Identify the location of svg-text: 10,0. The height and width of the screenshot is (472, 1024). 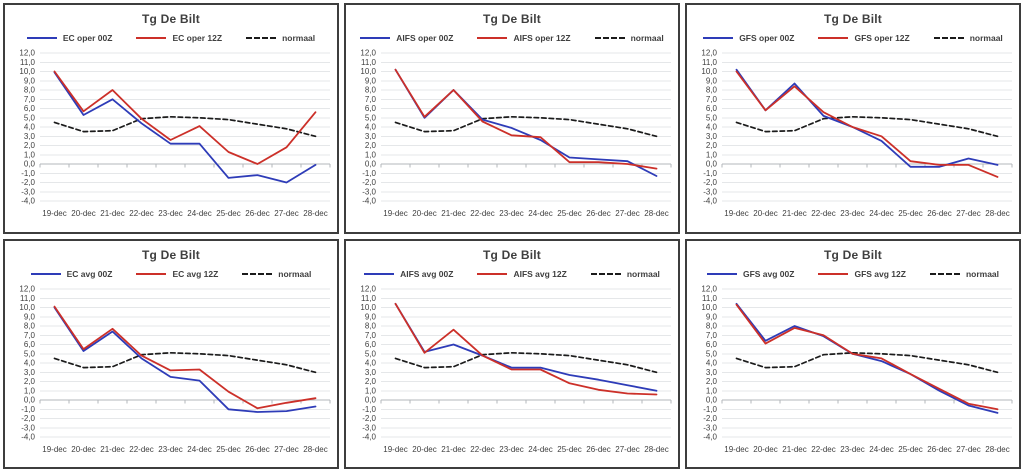
(27, 71).